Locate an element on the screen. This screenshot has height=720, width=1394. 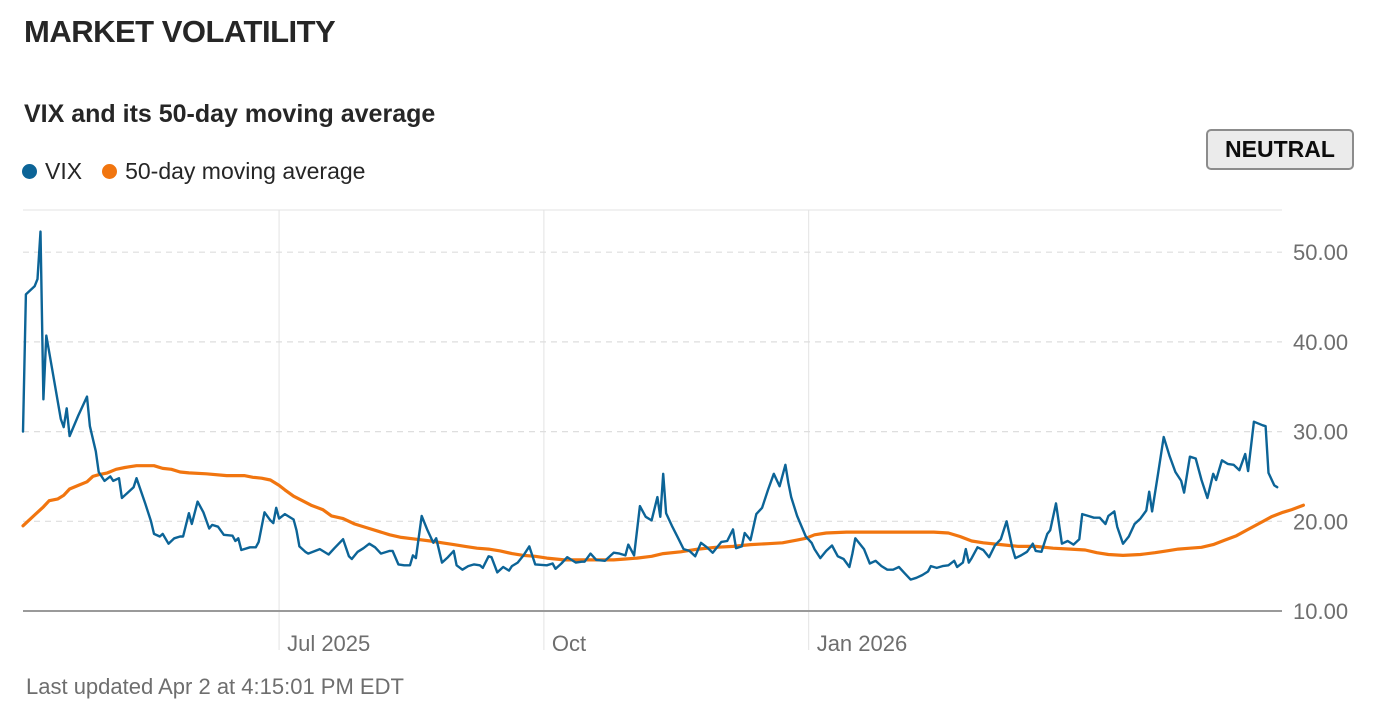
y-tick-label: 20.00 is located at coordinates (1320, 521).